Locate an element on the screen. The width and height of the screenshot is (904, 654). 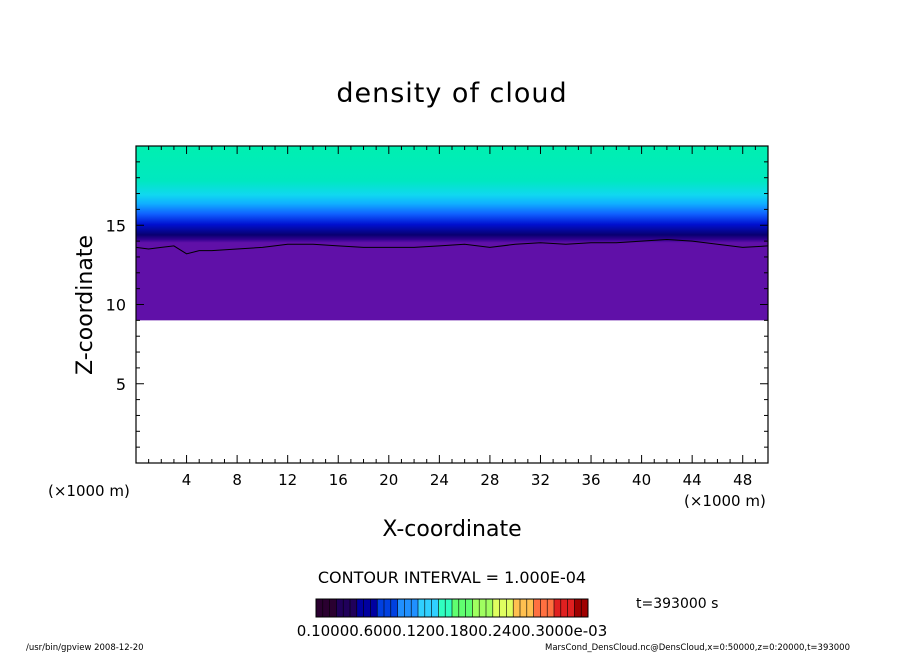
y-tick-label: 10 is located at coordinates (116, 305).